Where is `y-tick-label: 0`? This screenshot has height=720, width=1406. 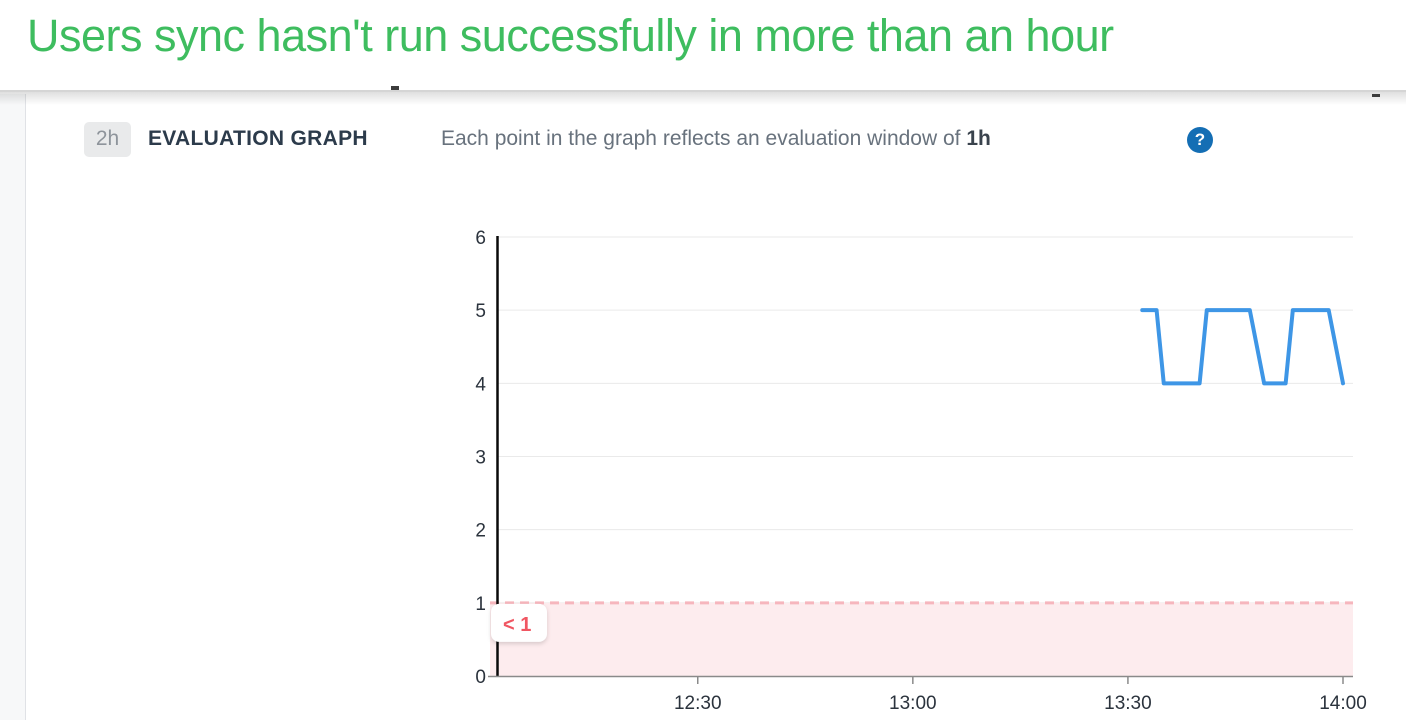 y-tick-label: 0 is located at coordinates (480, 677).